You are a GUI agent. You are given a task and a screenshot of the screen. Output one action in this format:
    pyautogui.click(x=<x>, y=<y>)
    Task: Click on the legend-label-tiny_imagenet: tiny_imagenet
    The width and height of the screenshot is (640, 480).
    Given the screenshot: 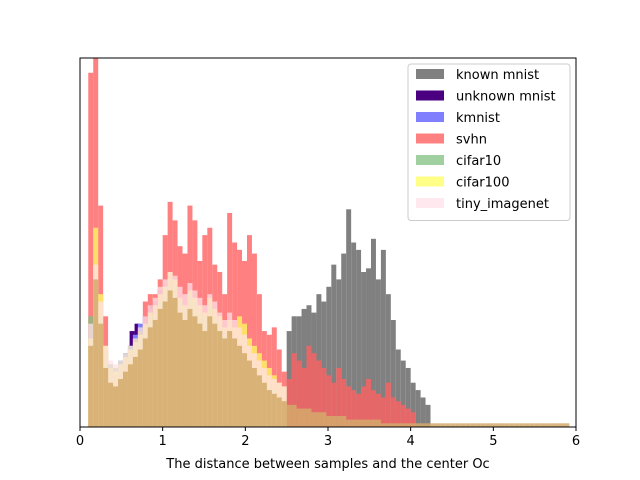 What is the action you would take?
    pyautogui.click(x=502, y=204)
    